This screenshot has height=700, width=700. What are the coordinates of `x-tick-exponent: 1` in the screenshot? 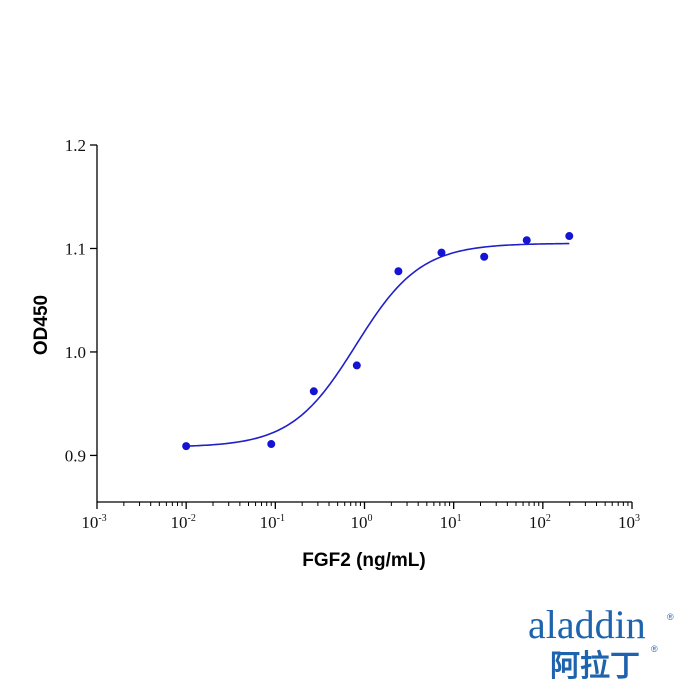 It's located at (459, 518).